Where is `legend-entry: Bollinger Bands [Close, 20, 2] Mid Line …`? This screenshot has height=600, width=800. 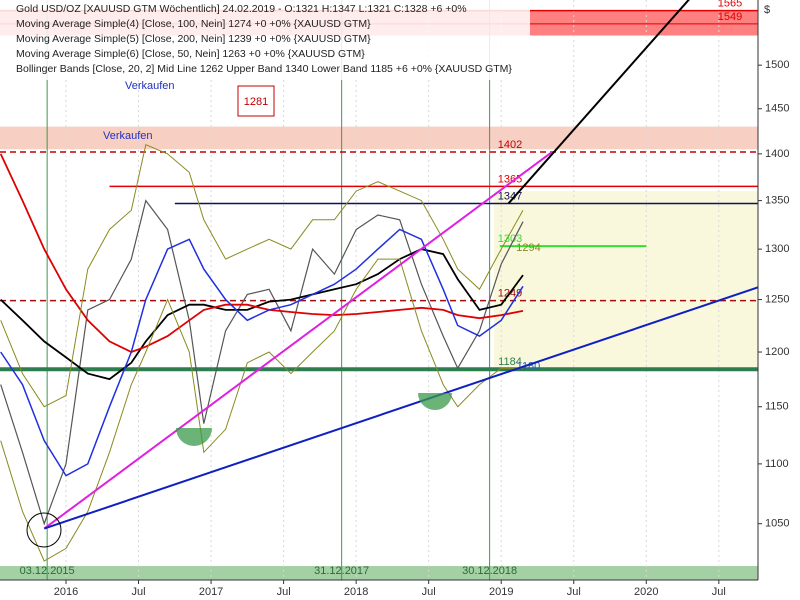
legend-entry: Bollinger Bands [Close, 20, 2] Mid Line … is located at coordinates (264, 69).